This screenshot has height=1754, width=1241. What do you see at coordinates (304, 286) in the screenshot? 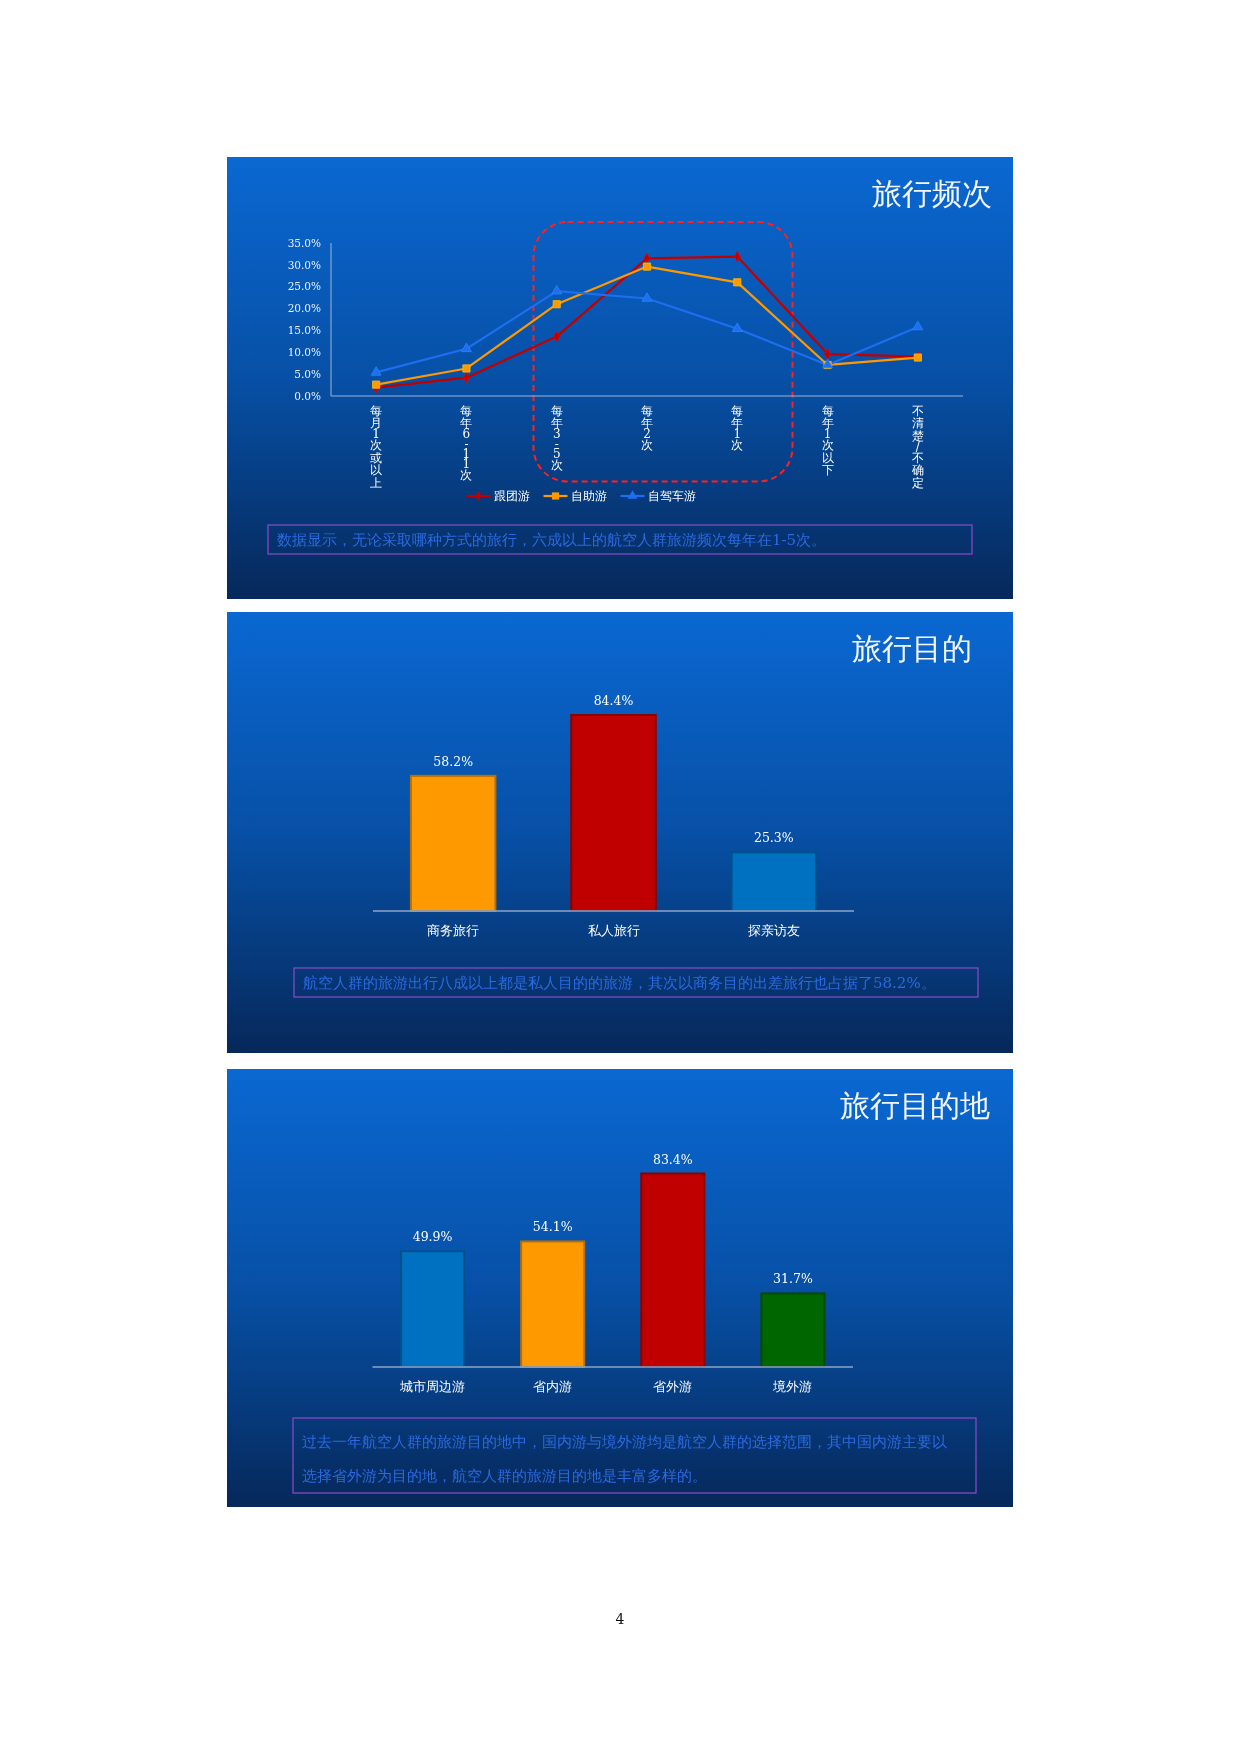
I see `y-tick-label: 25.0%` at bounding box center [304, 286].